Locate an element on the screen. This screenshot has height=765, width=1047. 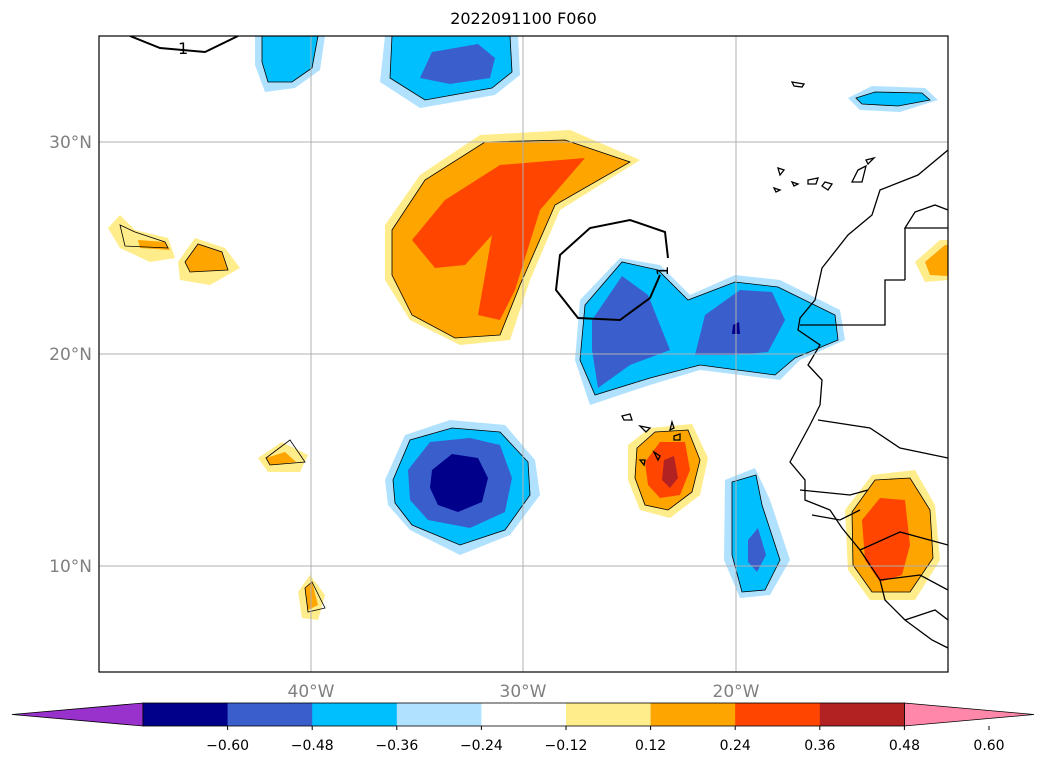
lat-label: 20°N is located at coordinates (70, 355).